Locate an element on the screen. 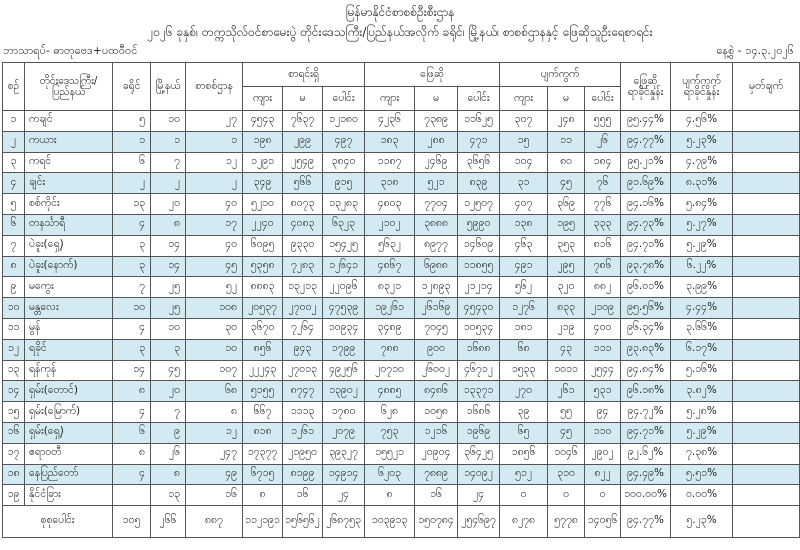  cell-reg-total: ၁၂၁၈၀ is located at coordinates (343, 121).